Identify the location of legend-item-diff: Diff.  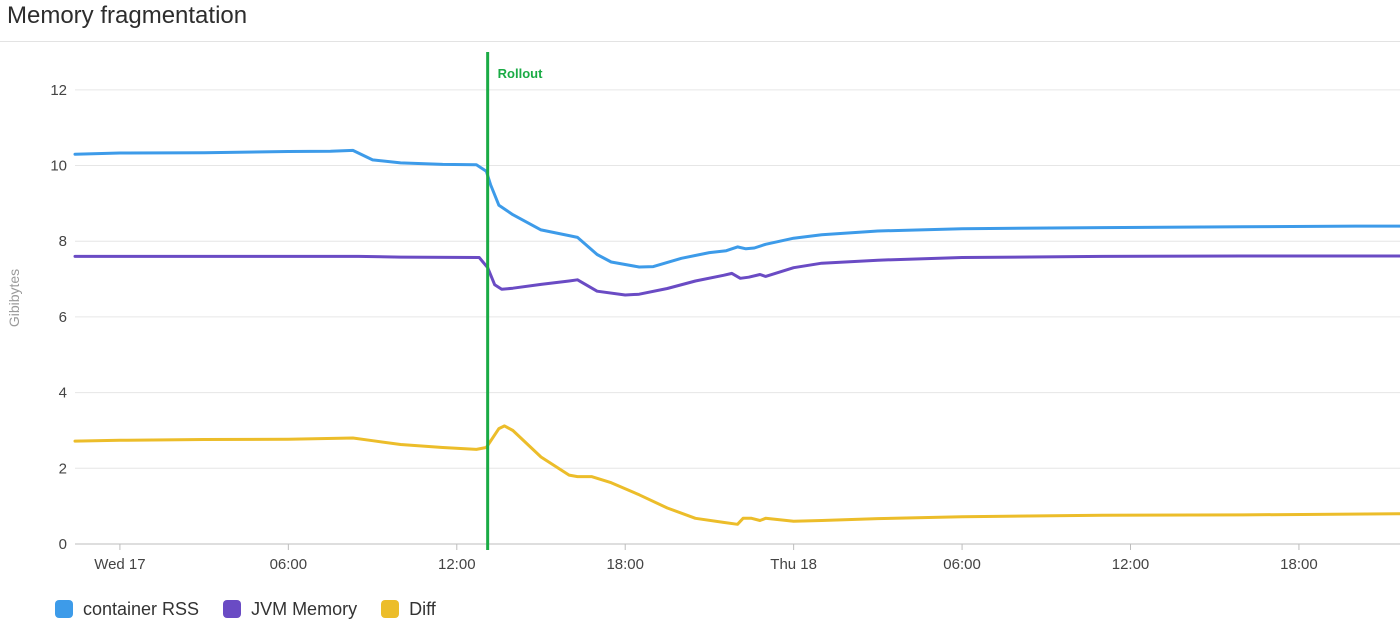
(408, 609).